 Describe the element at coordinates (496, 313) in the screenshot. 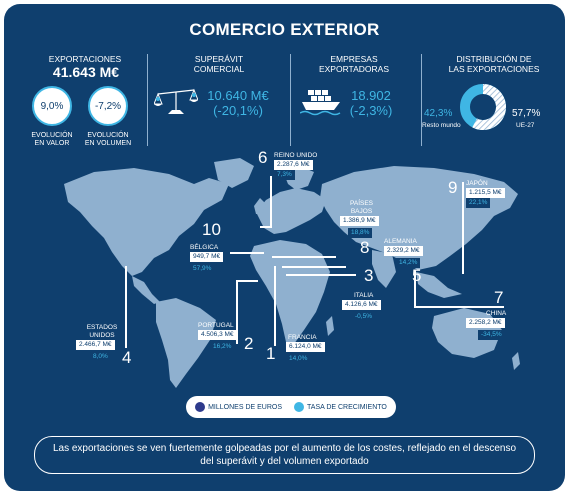

I see `country-name: CHINA` at that location.